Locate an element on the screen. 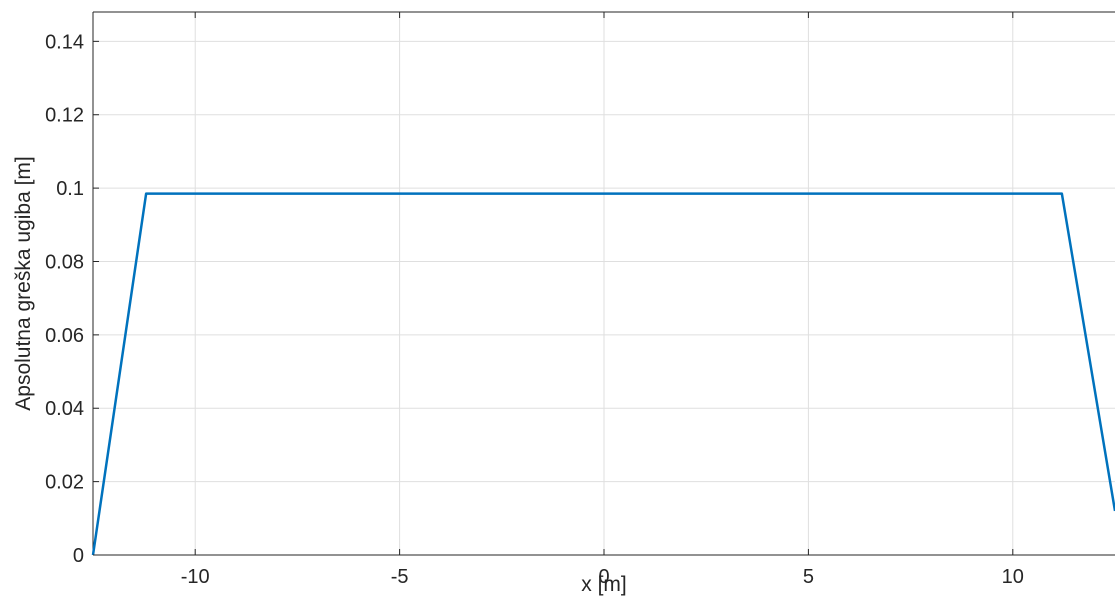 The width and height of the screenshot is (1115, 598). y-axis-label: Apsolutna greška ugiba [m] is located at coordinates (23, 283).